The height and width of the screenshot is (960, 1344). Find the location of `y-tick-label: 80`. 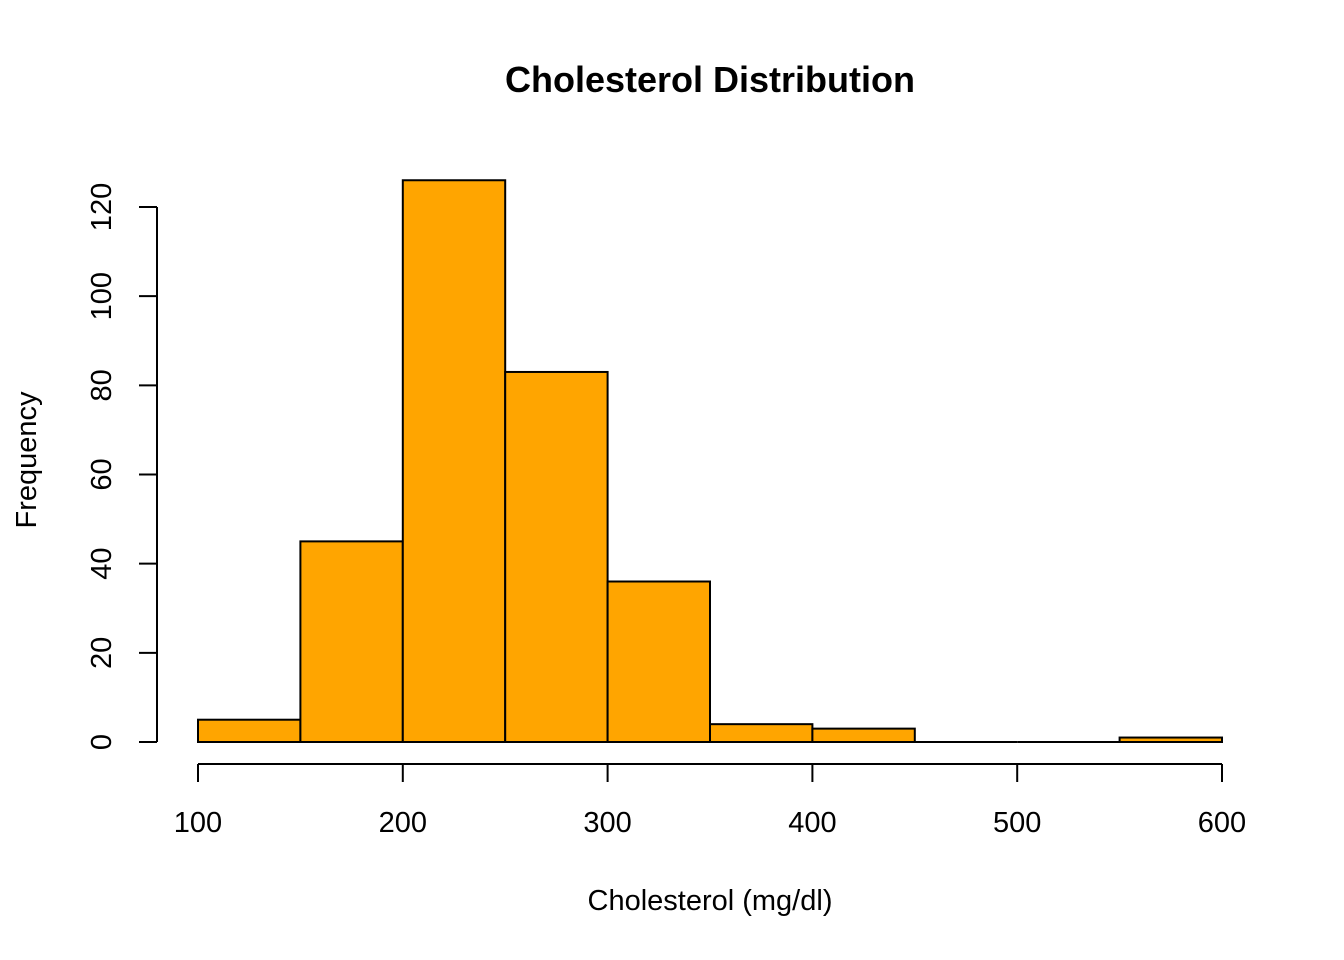

y-tick-label: 80 is located at coordinates (102, 385).